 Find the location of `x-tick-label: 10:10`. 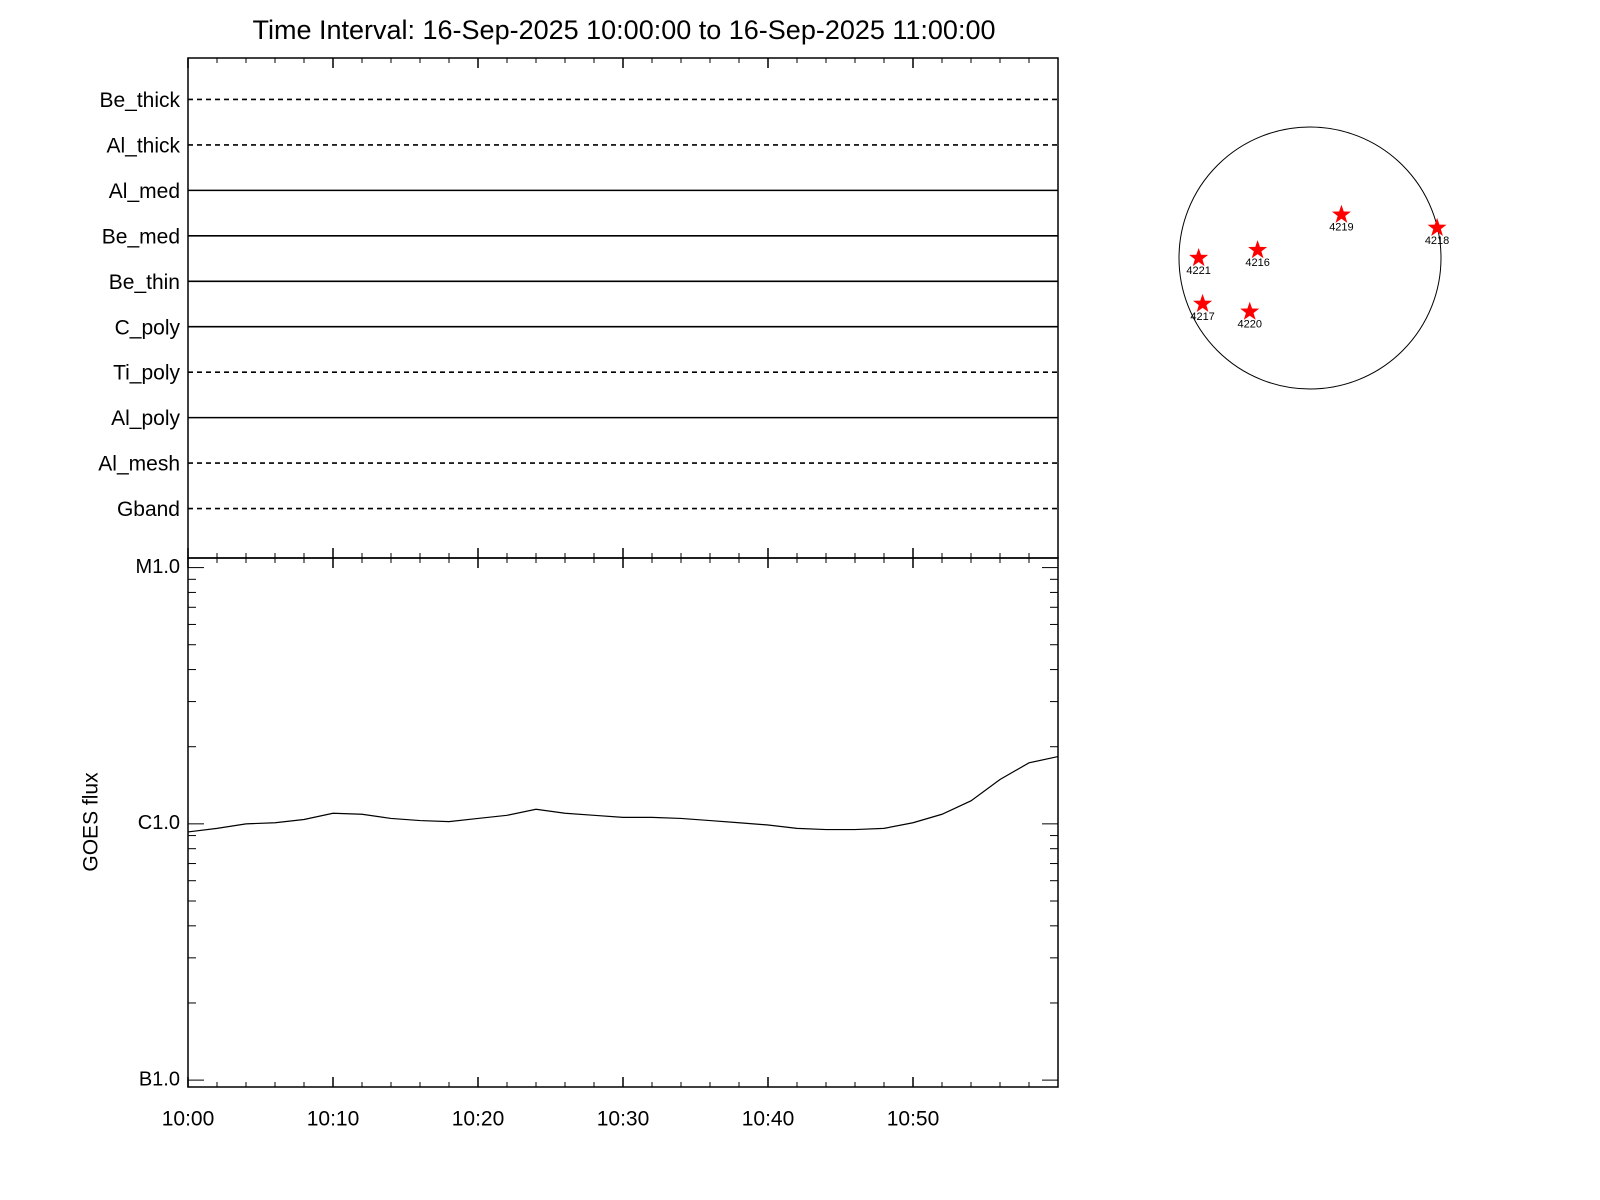

x-tick-label: 10:10 is located at coordinates (333, 1119).